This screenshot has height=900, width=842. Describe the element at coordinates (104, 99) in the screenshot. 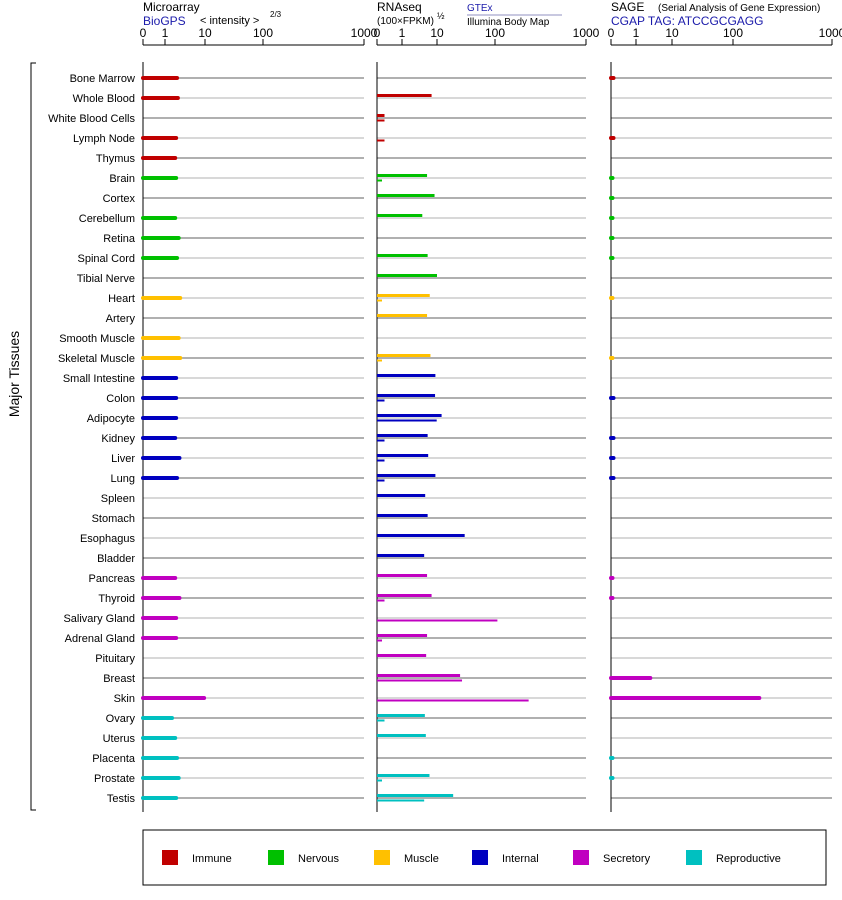

I see `tissue-label: Whole Blood` at that location.